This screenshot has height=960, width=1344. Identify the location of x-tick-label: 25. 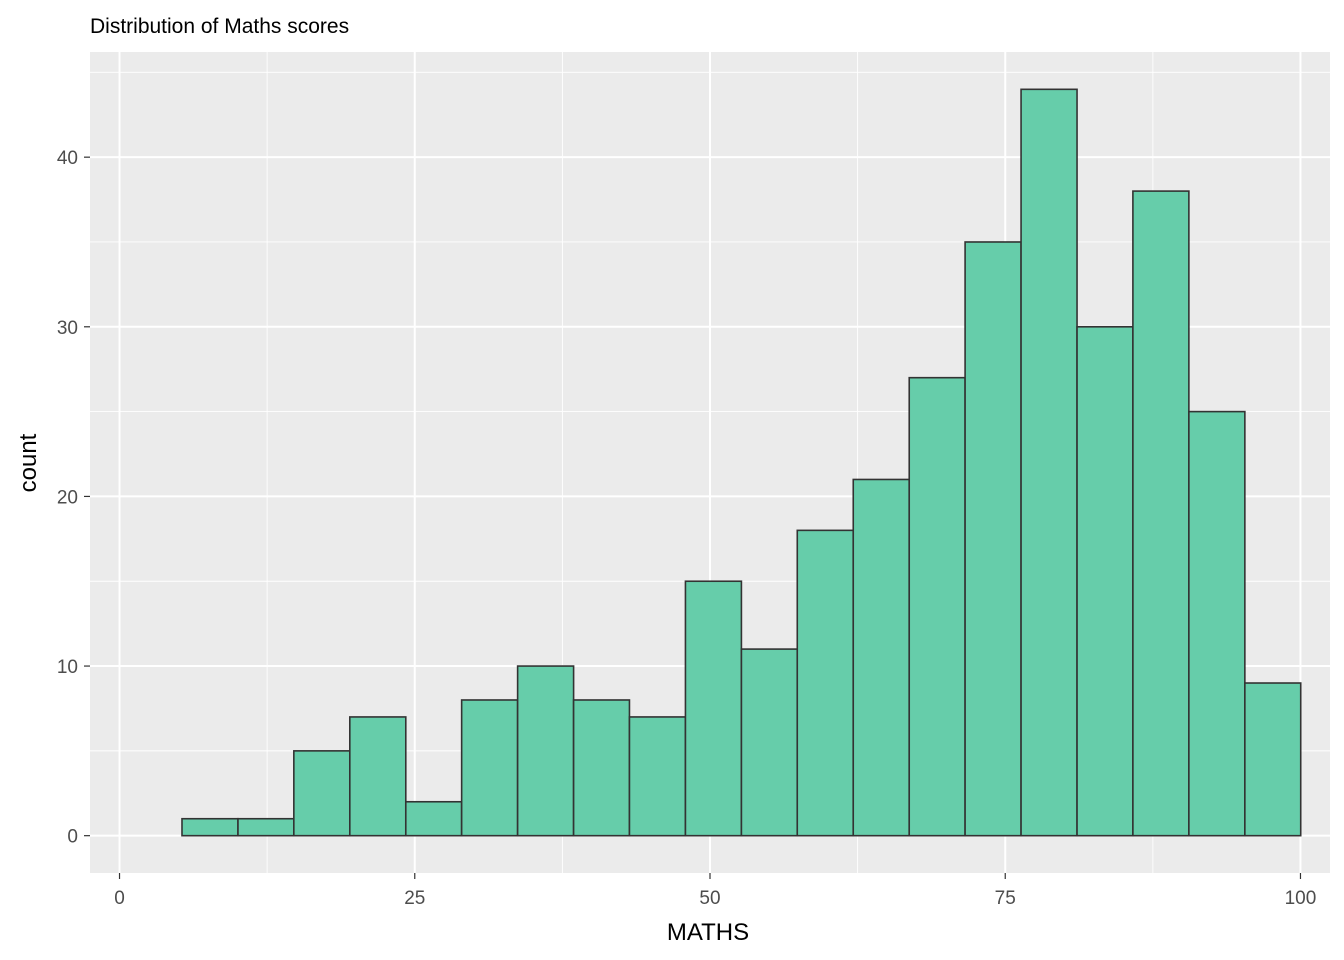
(414, 898).